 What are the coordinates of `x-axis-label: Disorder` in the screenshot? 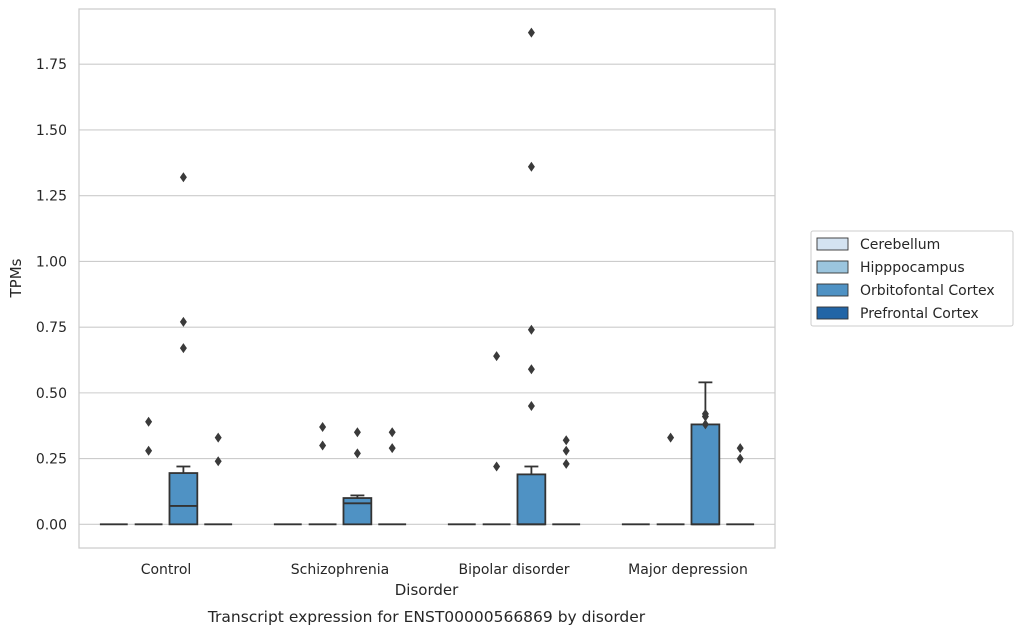 It's located at (427, 590).